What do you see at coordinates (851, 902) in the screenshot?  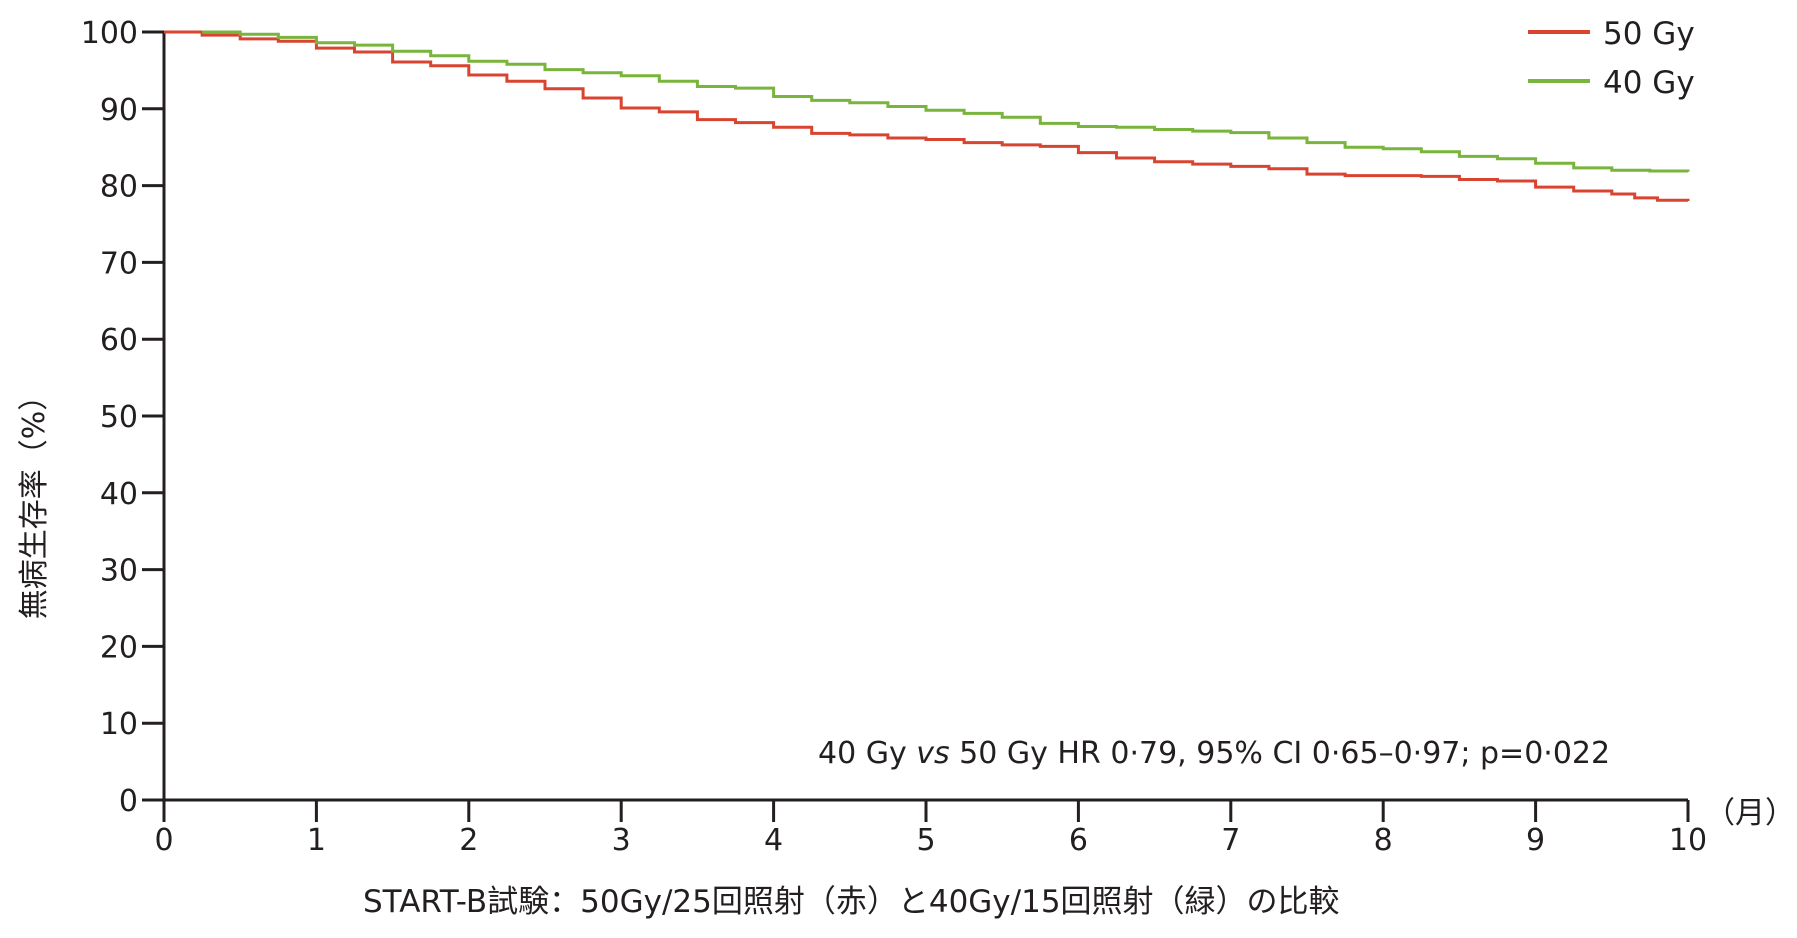 I see `chart-caption: START-B試験：50Gy/25回照射（赤）と40Gy/15回照射（緑）の比較` at bounding box center [851, 902].